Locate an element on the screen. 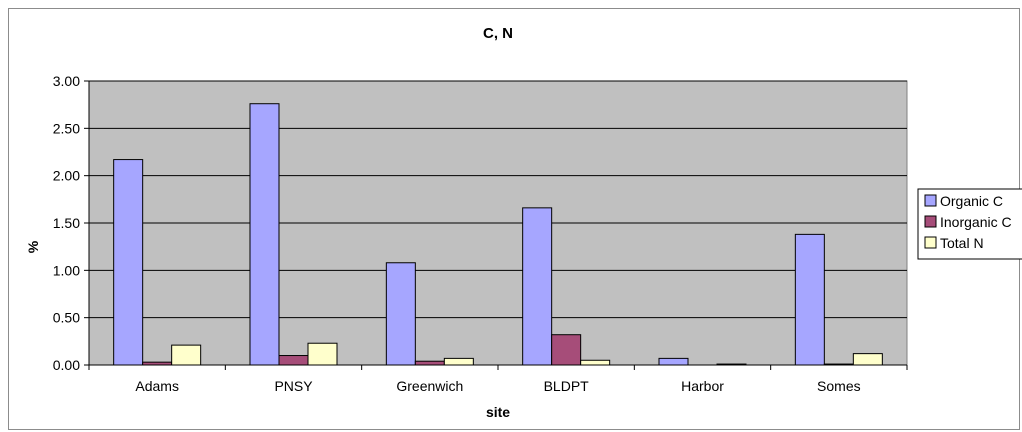 Image resolution: width=1022 pixels, height=432 pixels. x-tick-label: Greenwich is located at coordinates (429, 386).